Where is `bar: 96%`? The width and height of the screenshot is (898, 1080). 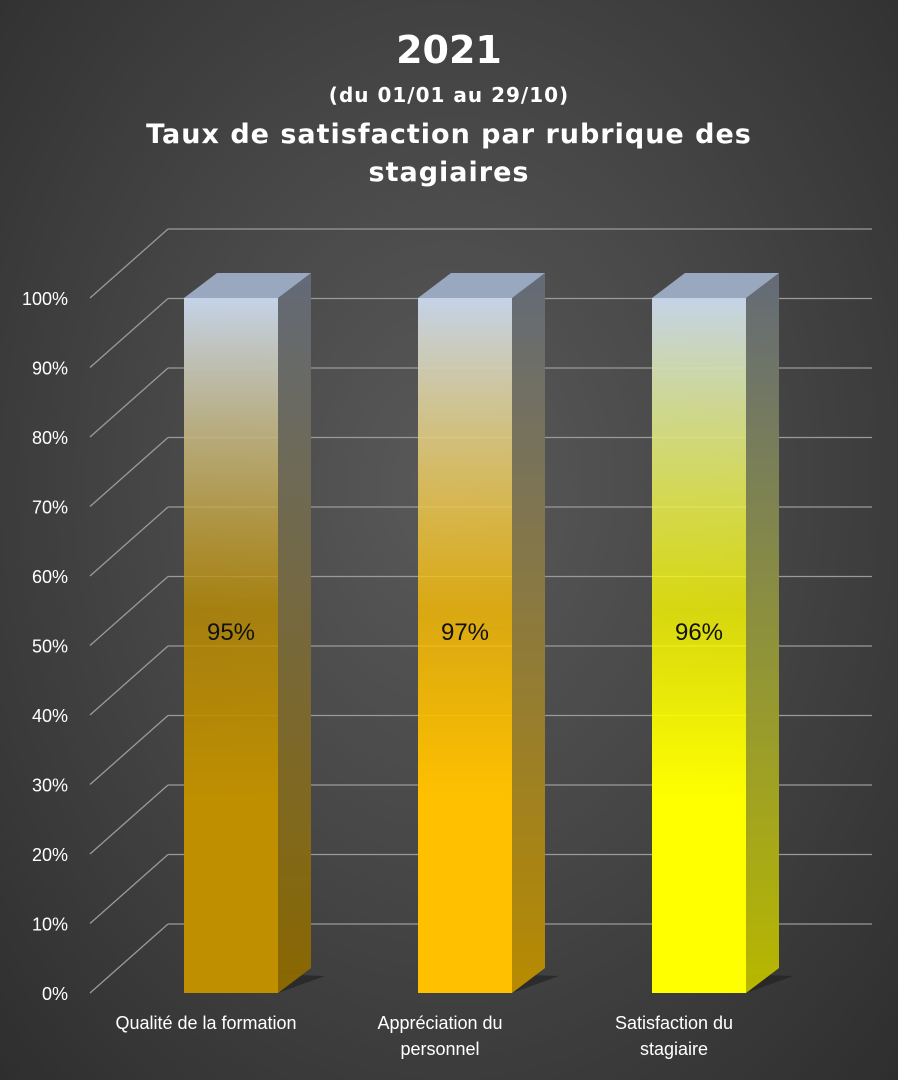 bar: 96% is located at coordinates (722, 633).